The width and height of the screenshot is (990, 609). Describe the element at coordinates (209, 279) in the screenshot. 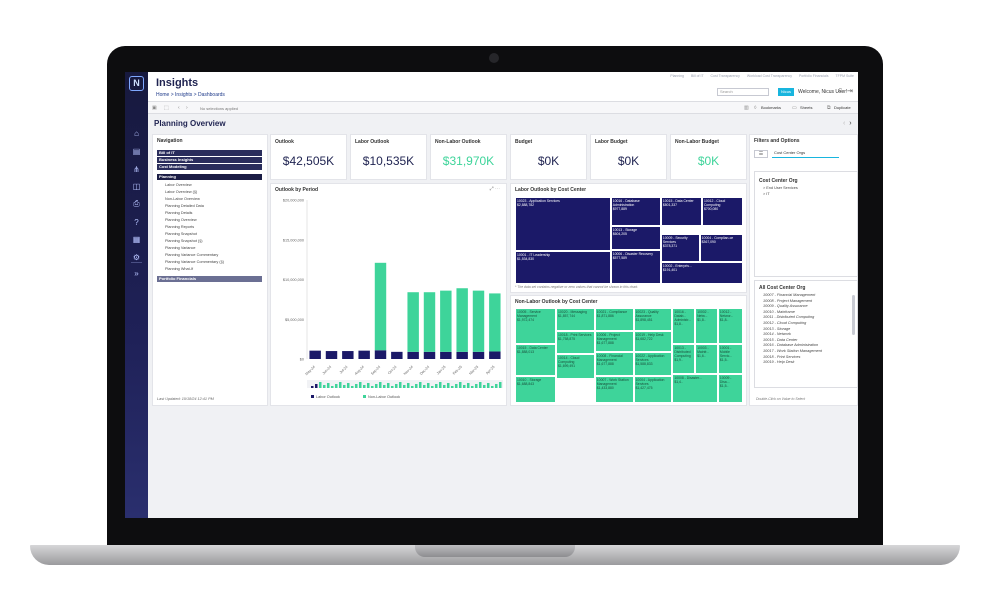

I see `nav-group: Portfolio Financials` at that location.